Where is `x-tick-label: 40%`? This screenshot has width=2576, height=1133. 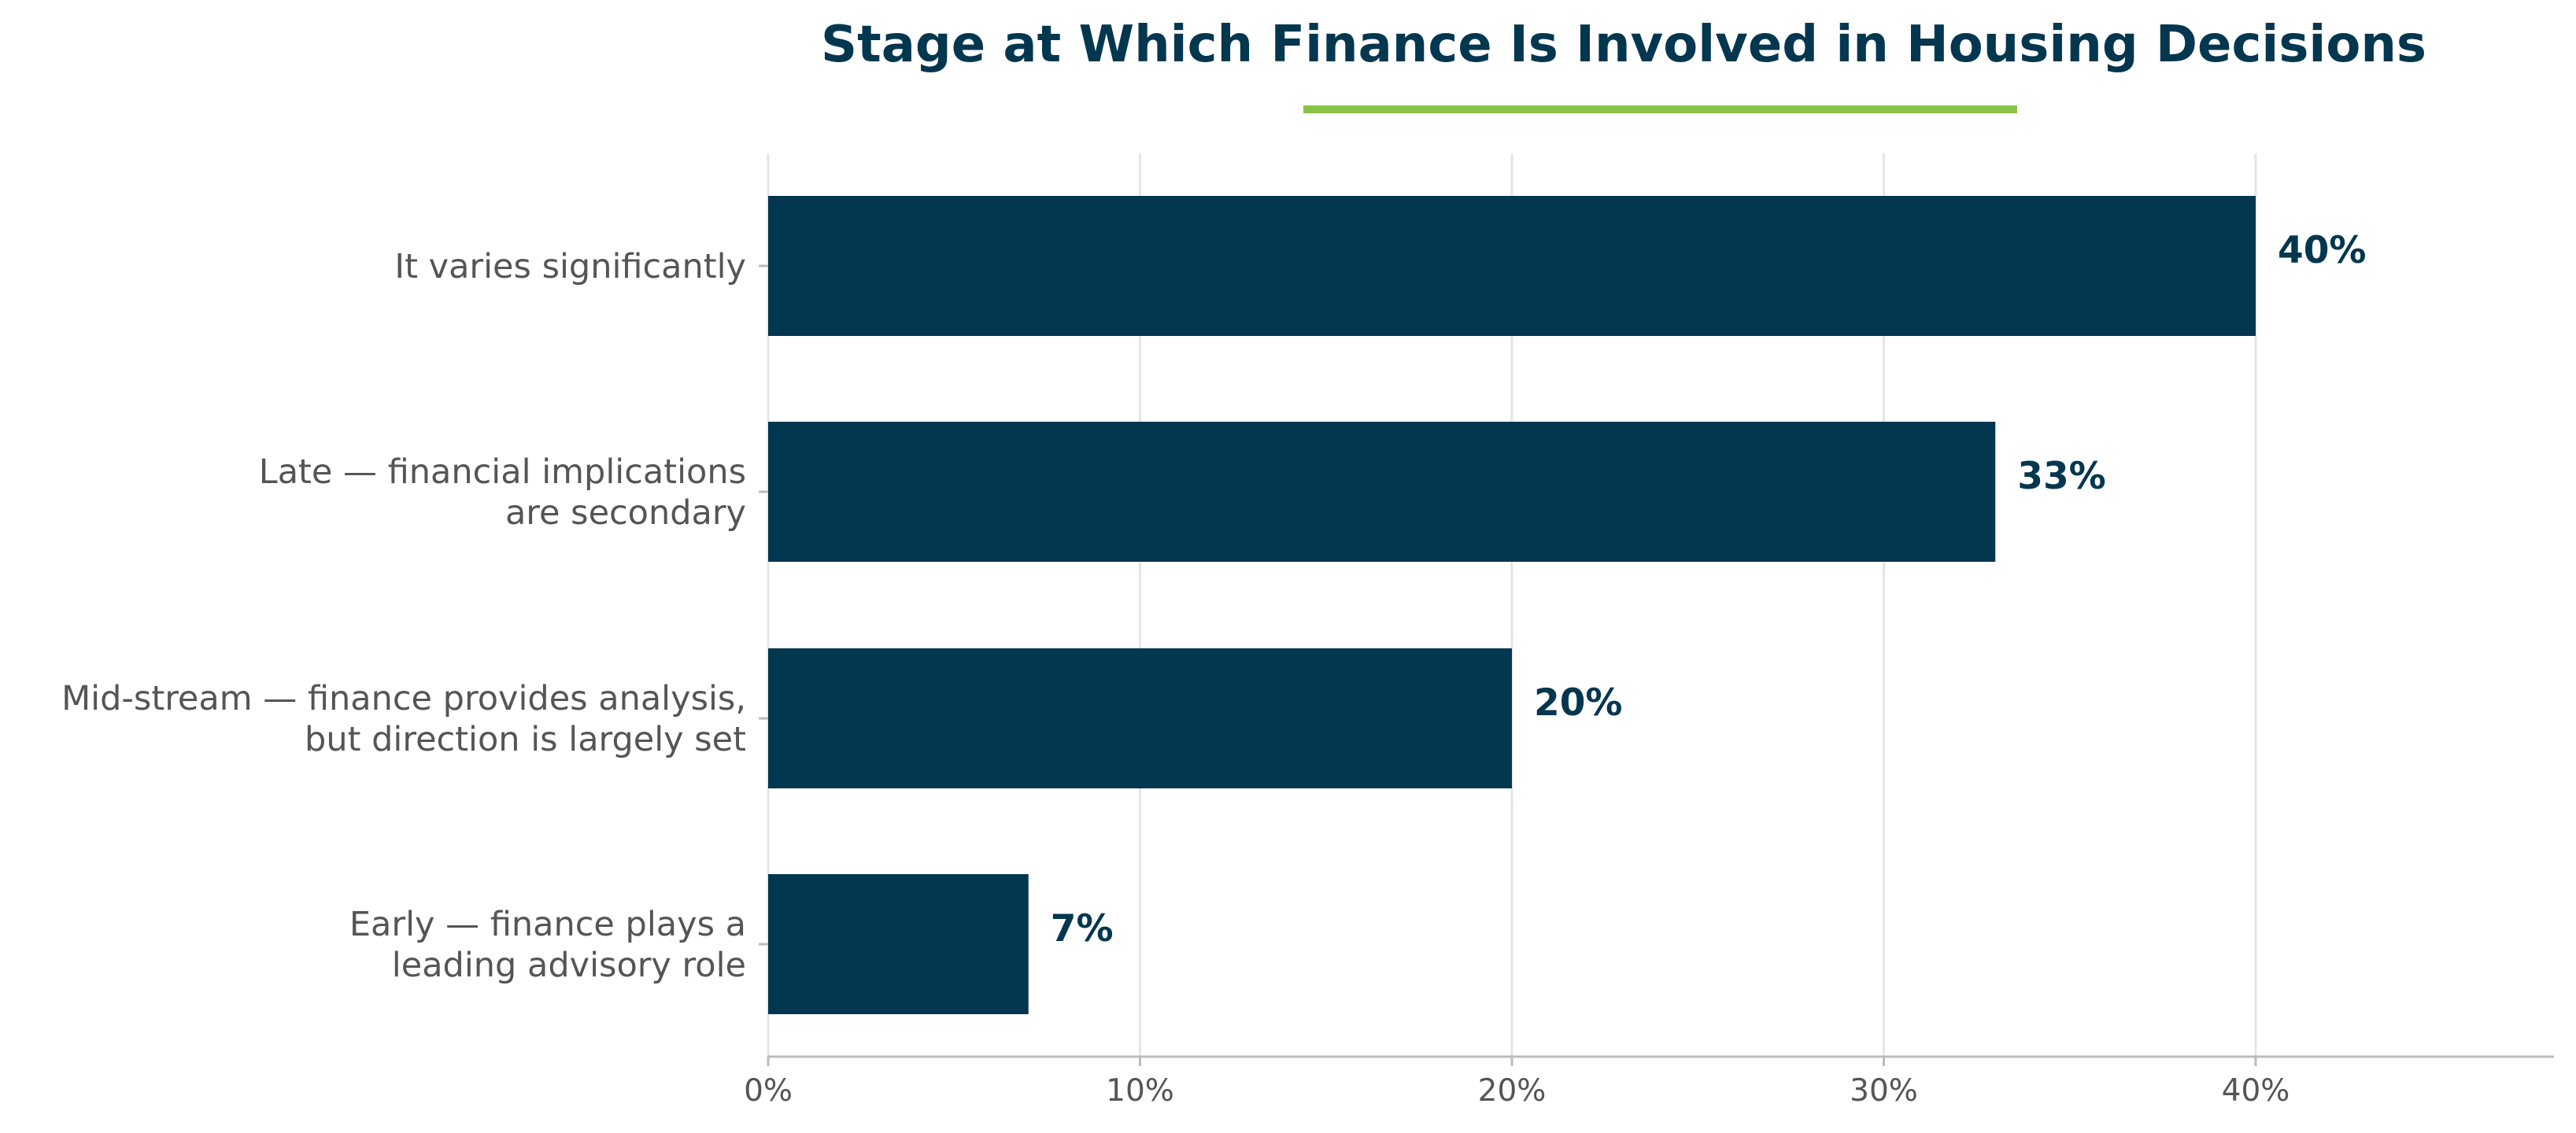 x-tick-label: 40% is located at coordinates (2256, 1091).